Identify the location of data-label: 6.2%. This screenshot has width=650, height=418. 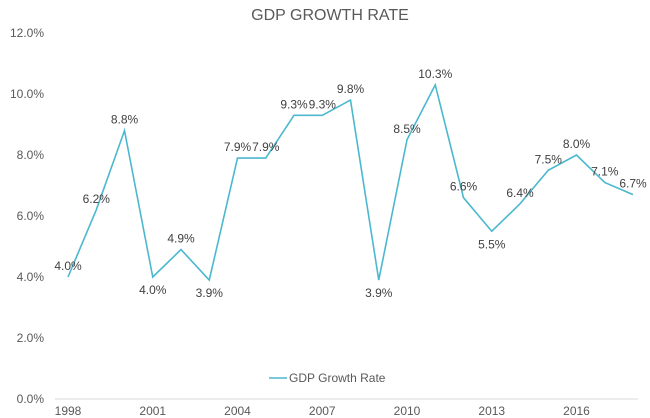
(97, 199).